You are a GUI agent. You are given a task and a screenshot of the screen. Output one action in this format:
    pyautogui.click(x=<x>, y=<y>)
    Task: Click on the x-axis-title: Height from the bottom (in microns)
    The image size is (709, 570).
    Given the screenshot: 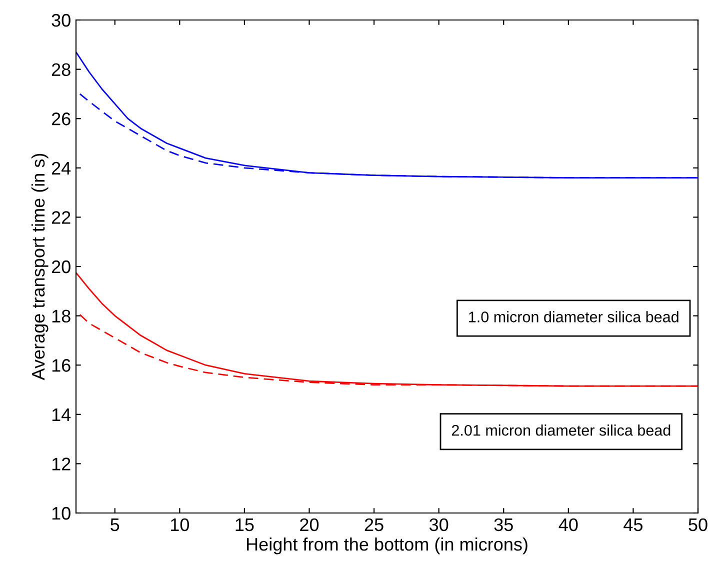 What is the action you would take?
    pyautogui.click(x=387, y=545)
    